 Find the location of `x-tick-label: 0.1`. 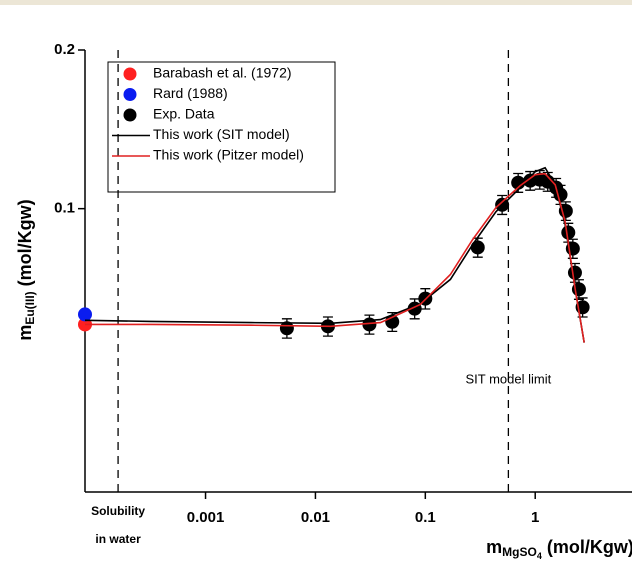

x-tick-label: 0.1 is located at coordinates (425, 517).